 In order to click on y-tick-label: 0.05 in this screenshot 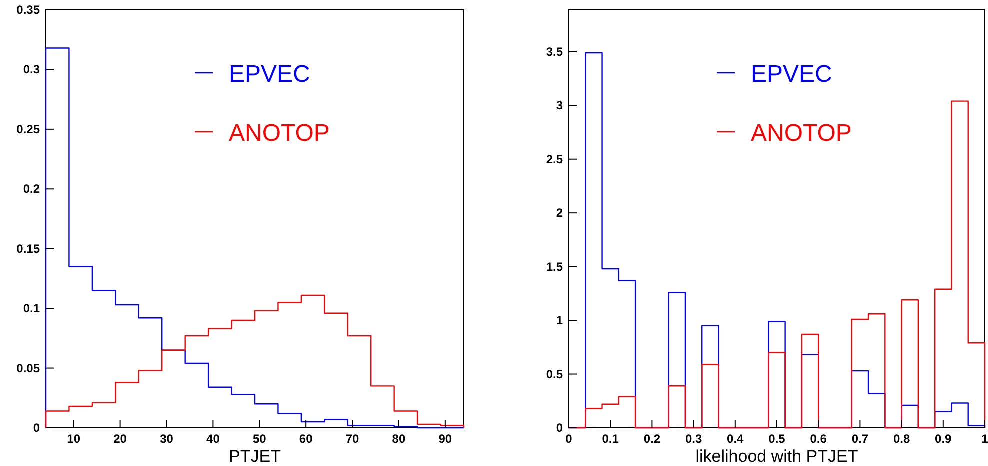, I will do `click(28, 368)`.